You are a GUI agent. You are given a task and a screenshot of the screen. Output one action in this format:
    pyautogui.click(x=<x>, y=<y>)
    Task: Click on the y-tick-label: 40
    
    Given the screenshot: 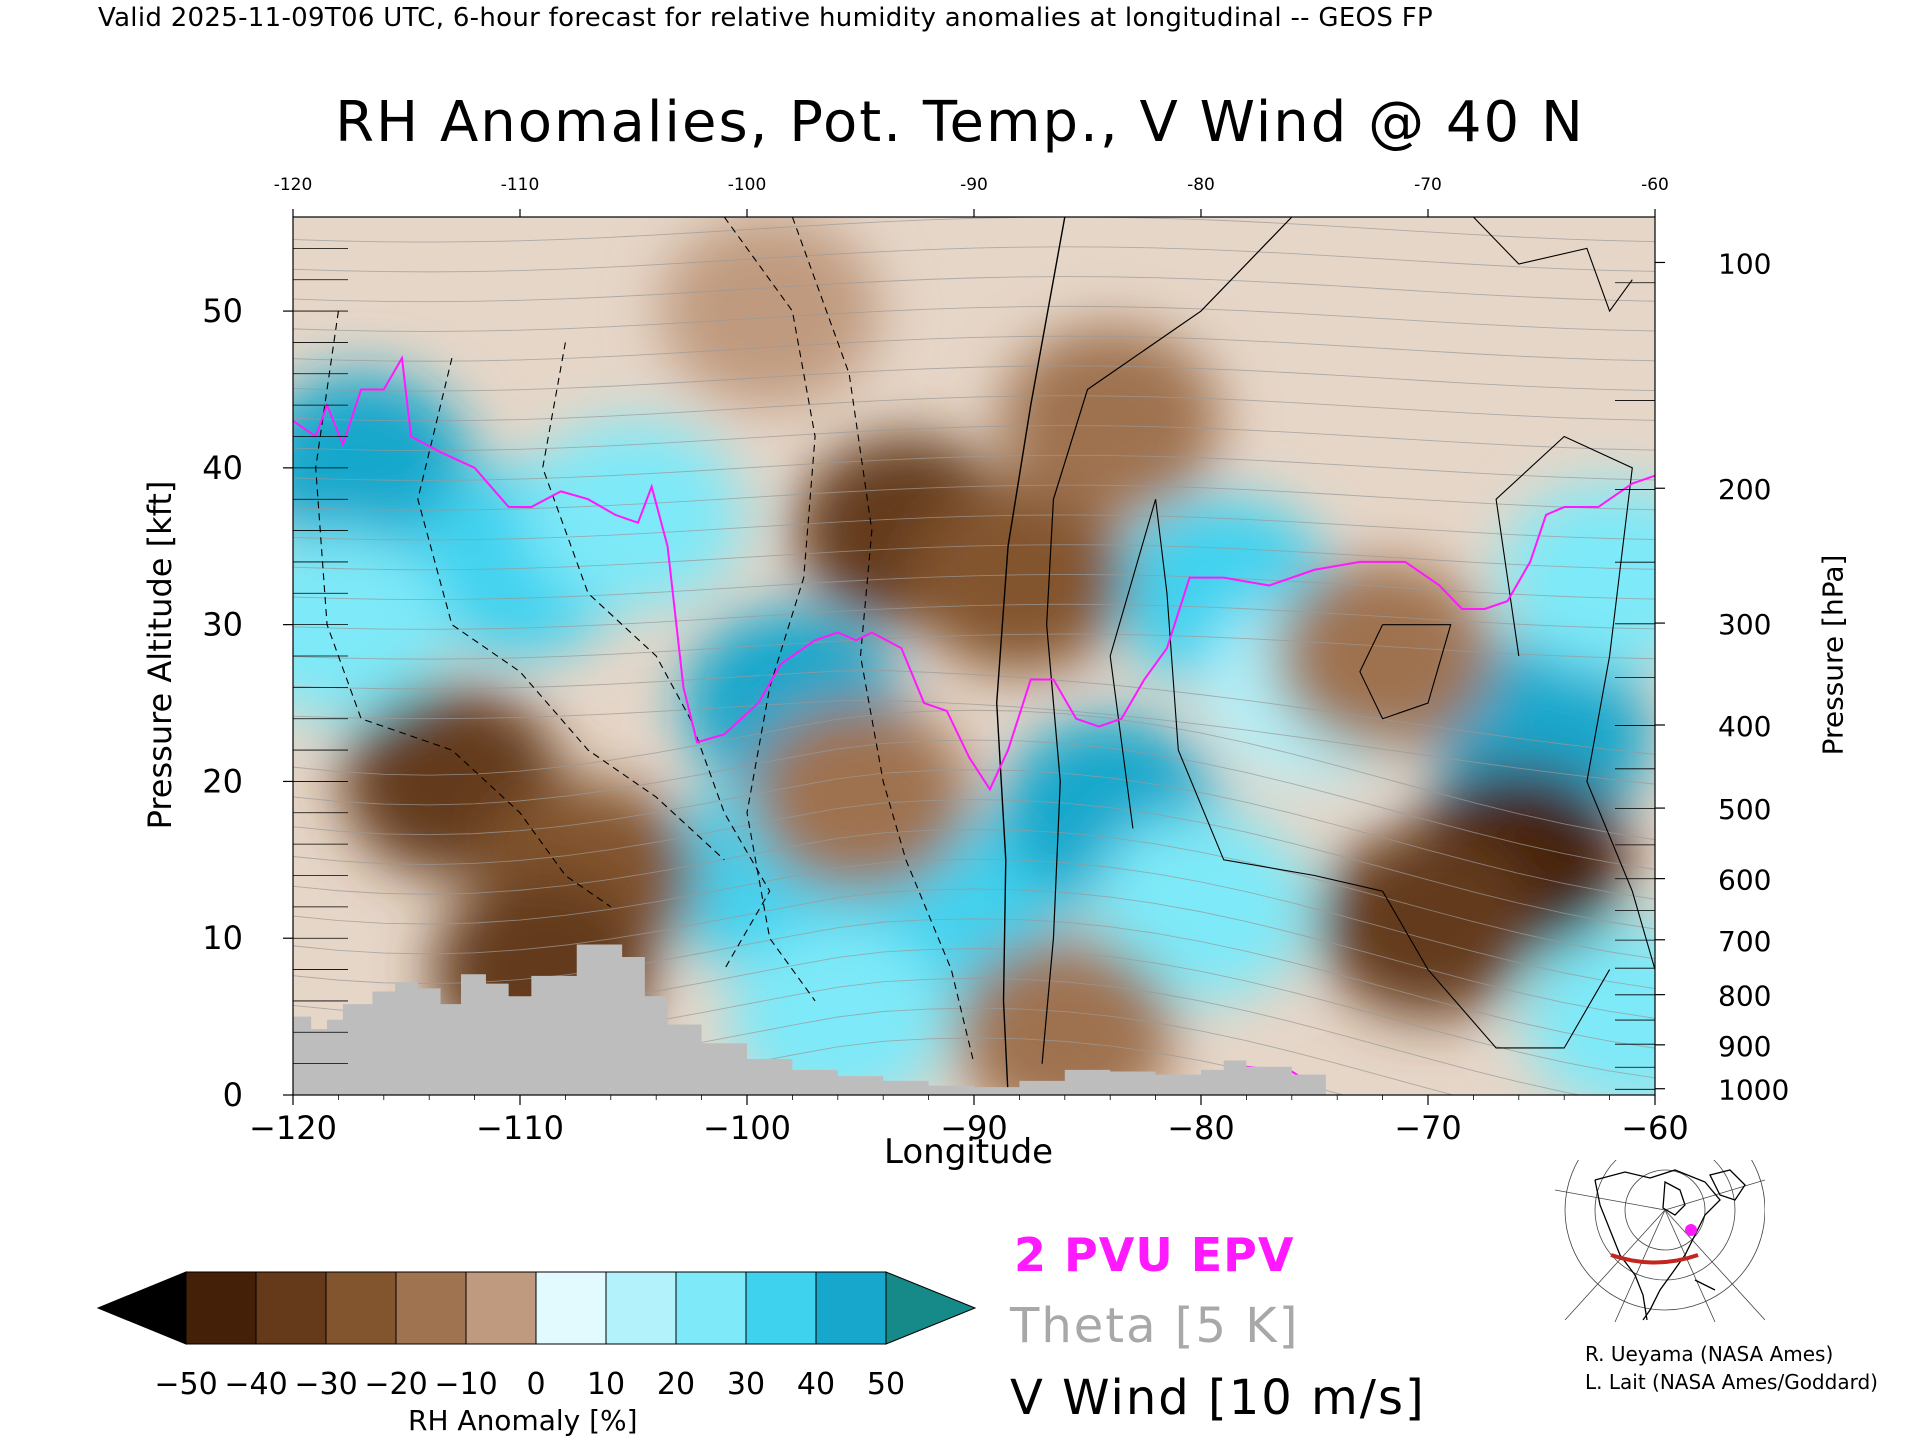 What is the action you would take?
    pyautogui.click(x=222, y=468)
    